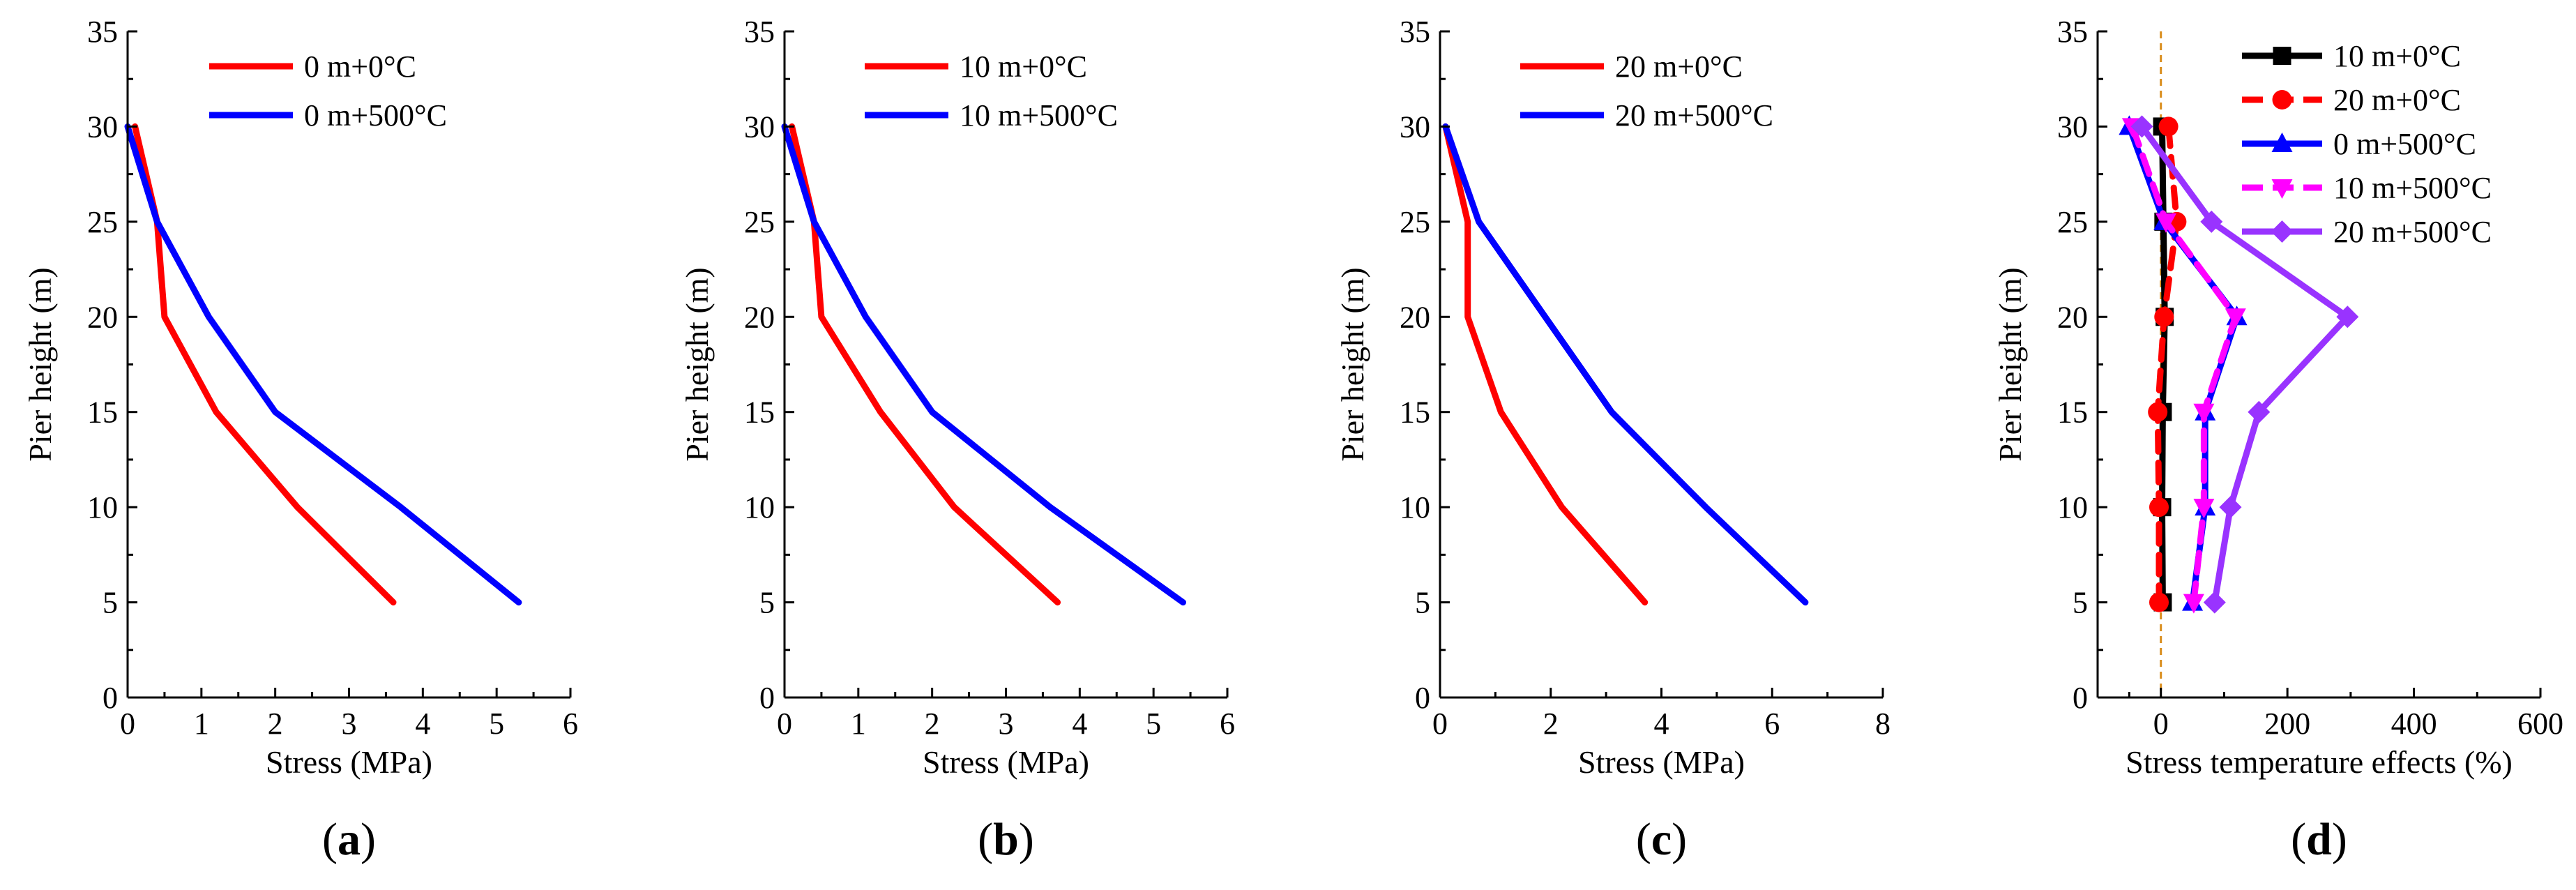  Describe the element at coordinates (1023, 67) in the screenshot. I see `legend-label-b-0: 10 m+0°C` at that location.